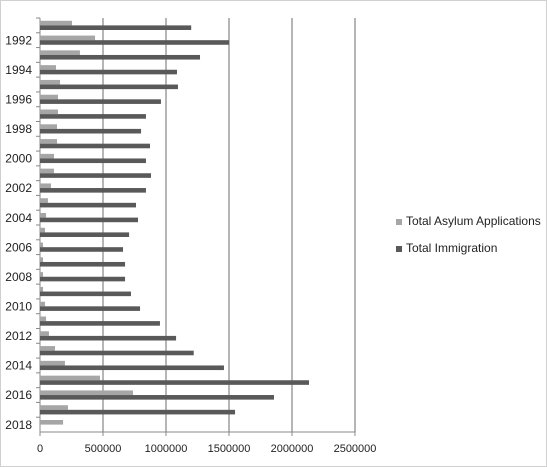  I want to click on y-tick-label: 2012, so click(18, 336).